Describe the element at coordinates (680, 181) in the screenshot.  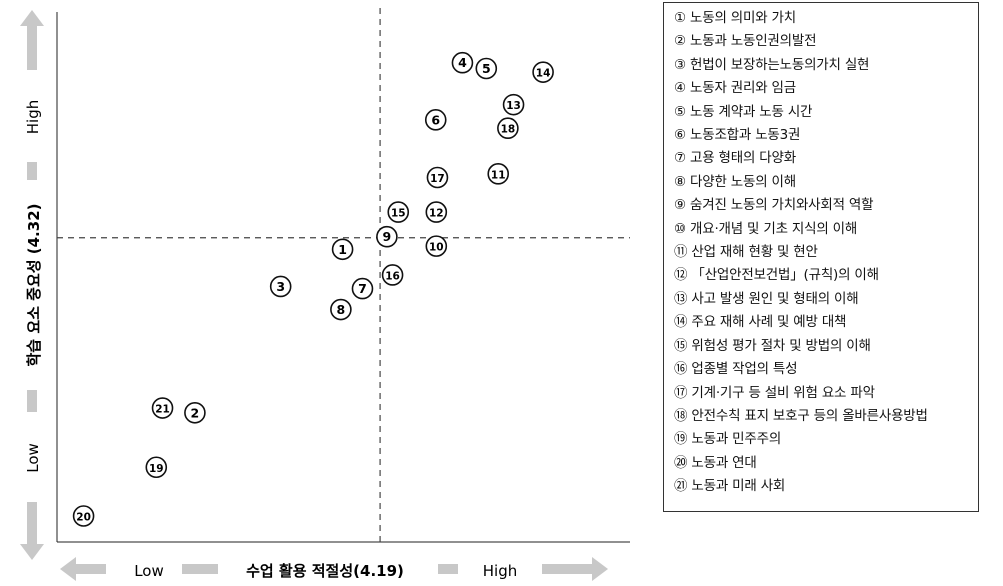
I see `legend-item-number: ⑧` at that location.